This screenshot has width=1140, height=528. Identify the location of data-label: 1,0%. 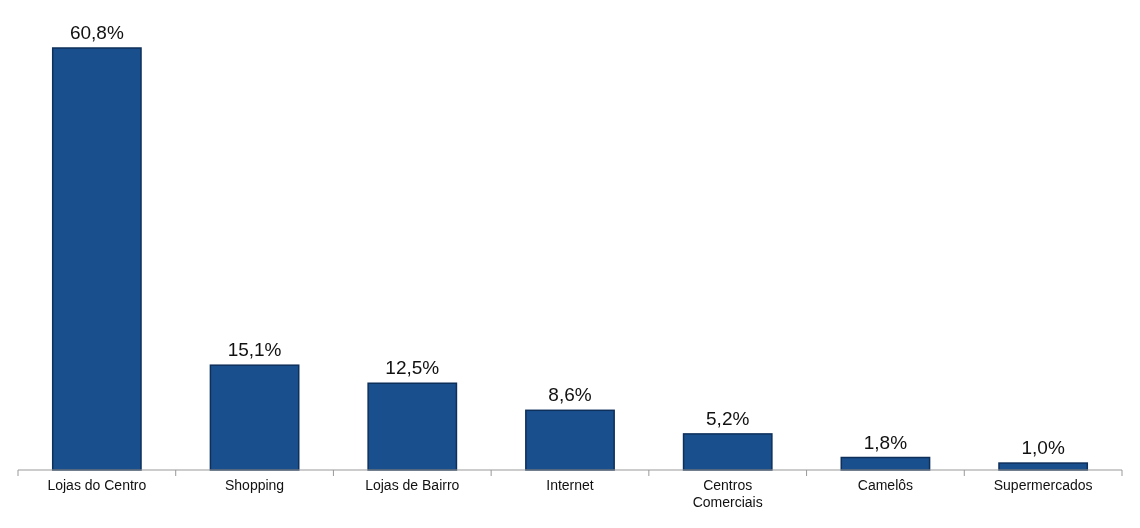
(1043, 448).